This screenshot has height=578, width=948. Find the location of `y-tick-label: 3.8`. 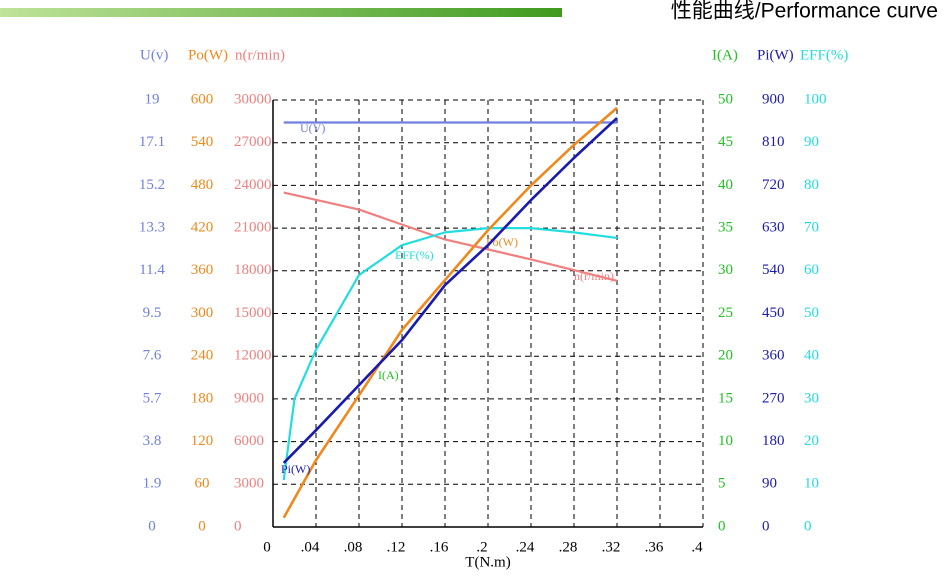

y-tick-label: 3.8 is located at coordinates (152, 441).